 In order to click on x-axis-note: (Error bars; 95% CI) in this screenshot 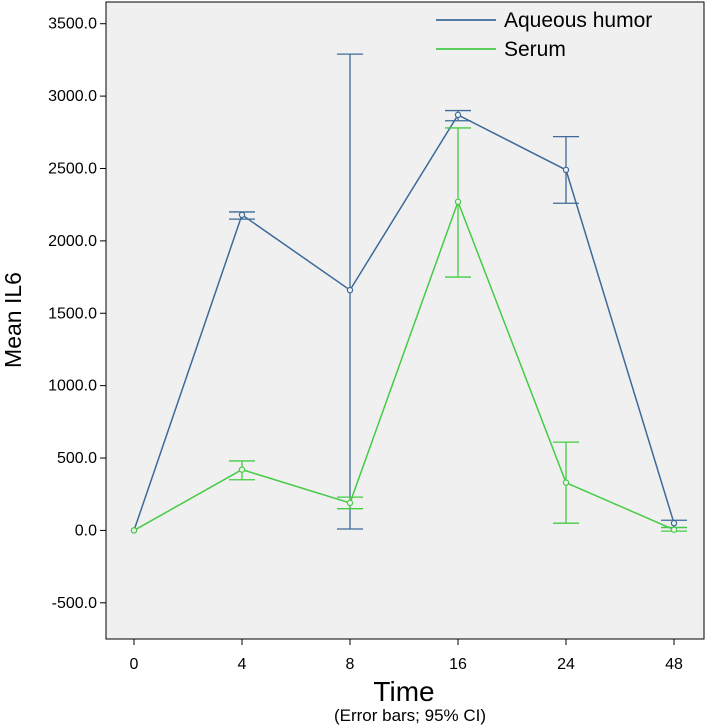, I will do `click(410, 715)`.